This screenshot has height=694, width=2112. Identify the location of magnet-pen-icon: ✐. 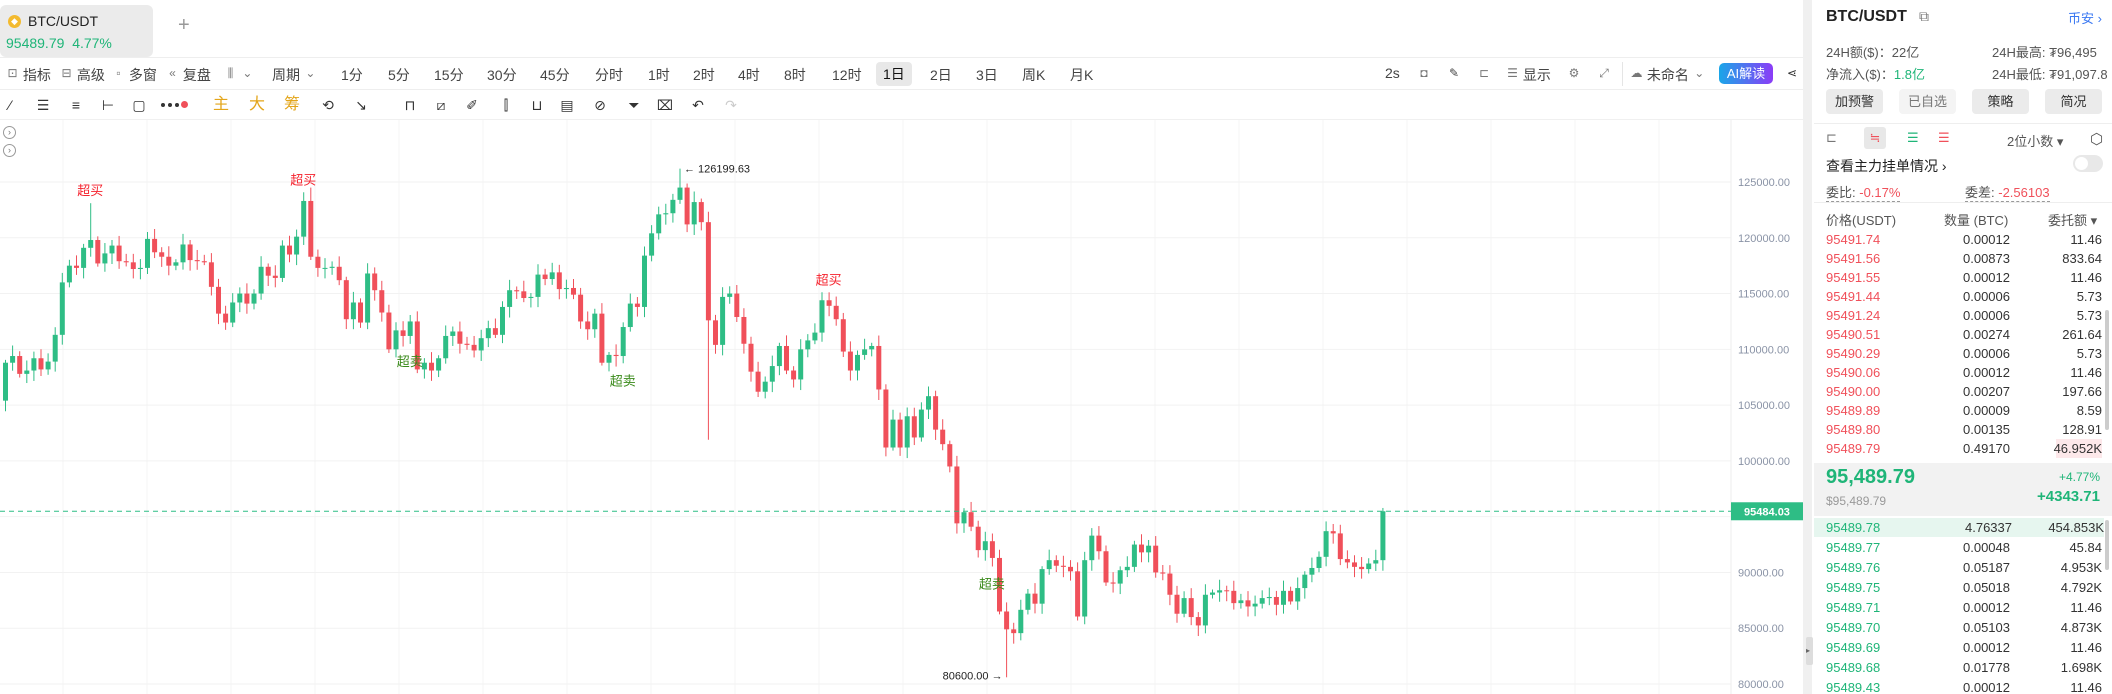
(472, 105).